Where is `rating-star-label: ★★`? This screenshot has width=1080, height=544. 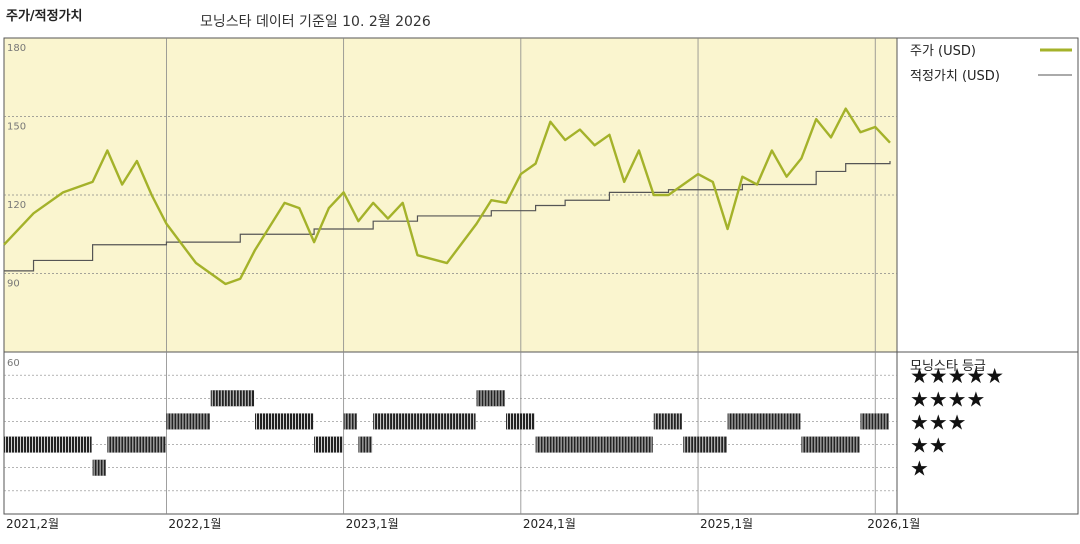 rating-star-label: ★★ is located at coordinates (929, 446).